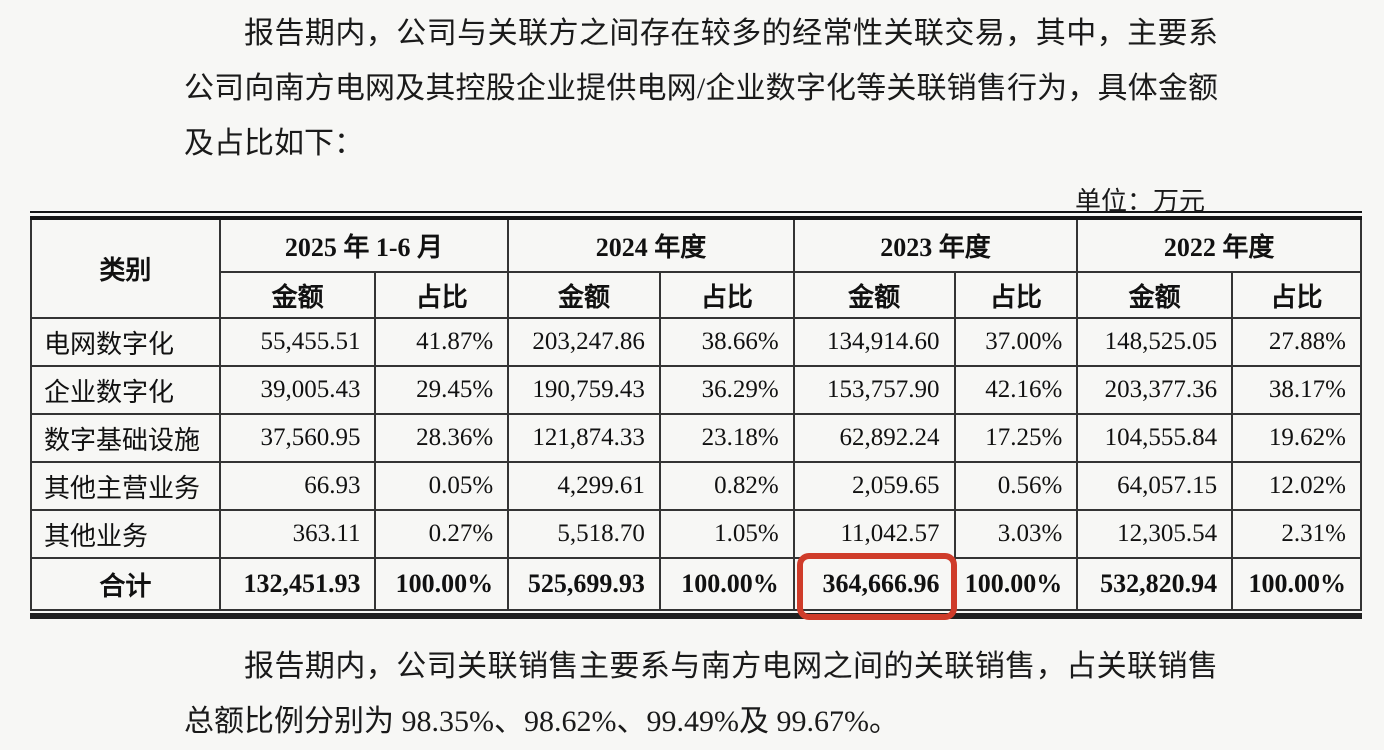 This screenshot has width=1384, height=750. I want to click on ratio-cell: 17.25%, so click(1016, 438).